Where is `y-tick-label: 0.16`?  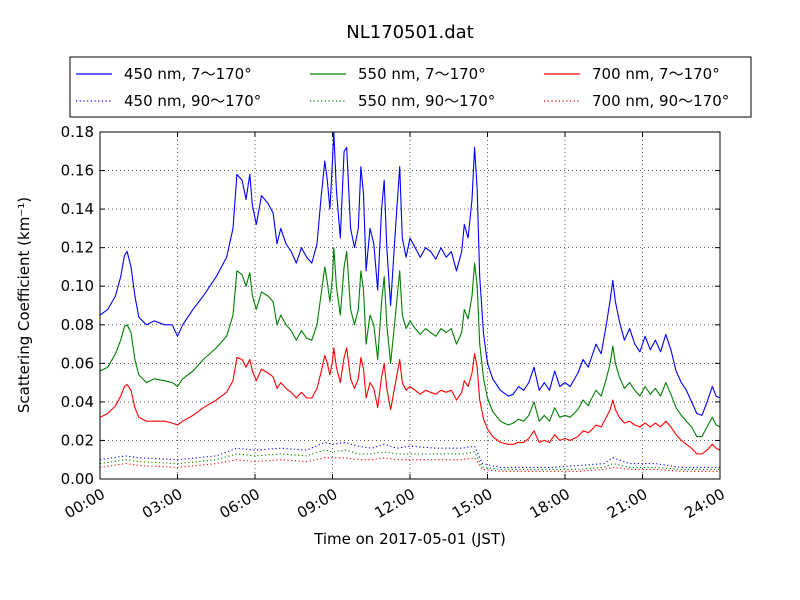
y-tick-label: 0.16 is located at coordinates (77, 171).